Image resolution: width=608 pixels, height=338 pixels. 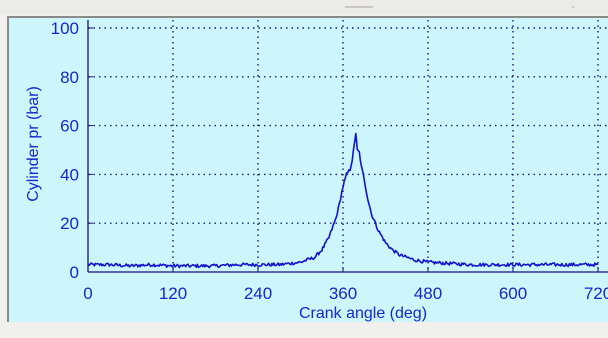 I want to click on x-tick-label: 240, so click(x=258, y=293).